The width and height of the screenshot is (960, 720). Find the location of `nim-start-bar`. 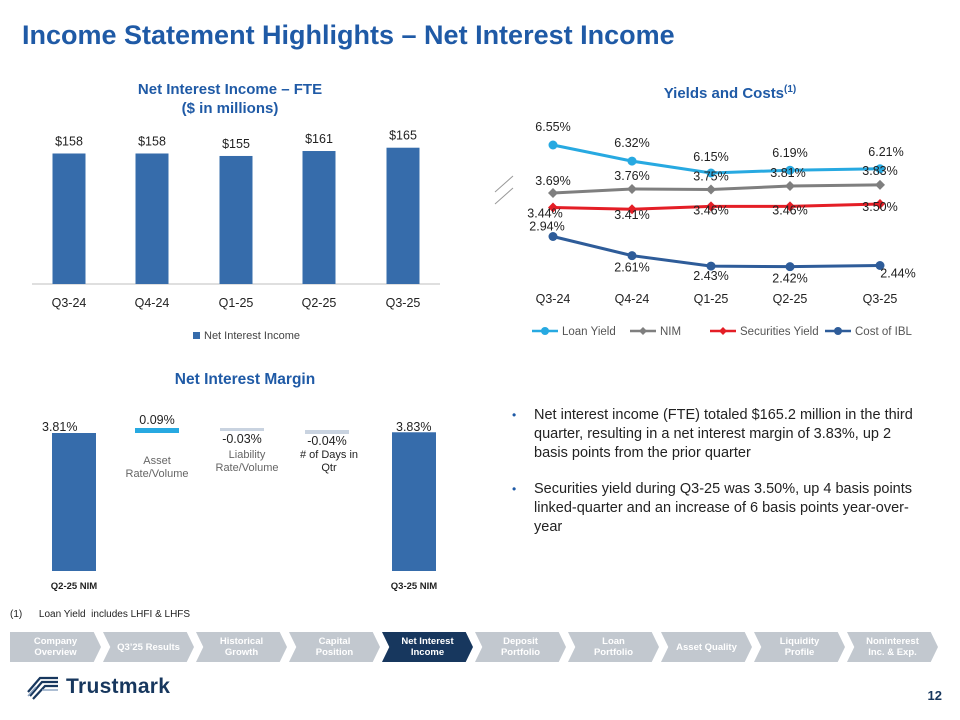

nim-start-bar is located at coordinates (74, 502).